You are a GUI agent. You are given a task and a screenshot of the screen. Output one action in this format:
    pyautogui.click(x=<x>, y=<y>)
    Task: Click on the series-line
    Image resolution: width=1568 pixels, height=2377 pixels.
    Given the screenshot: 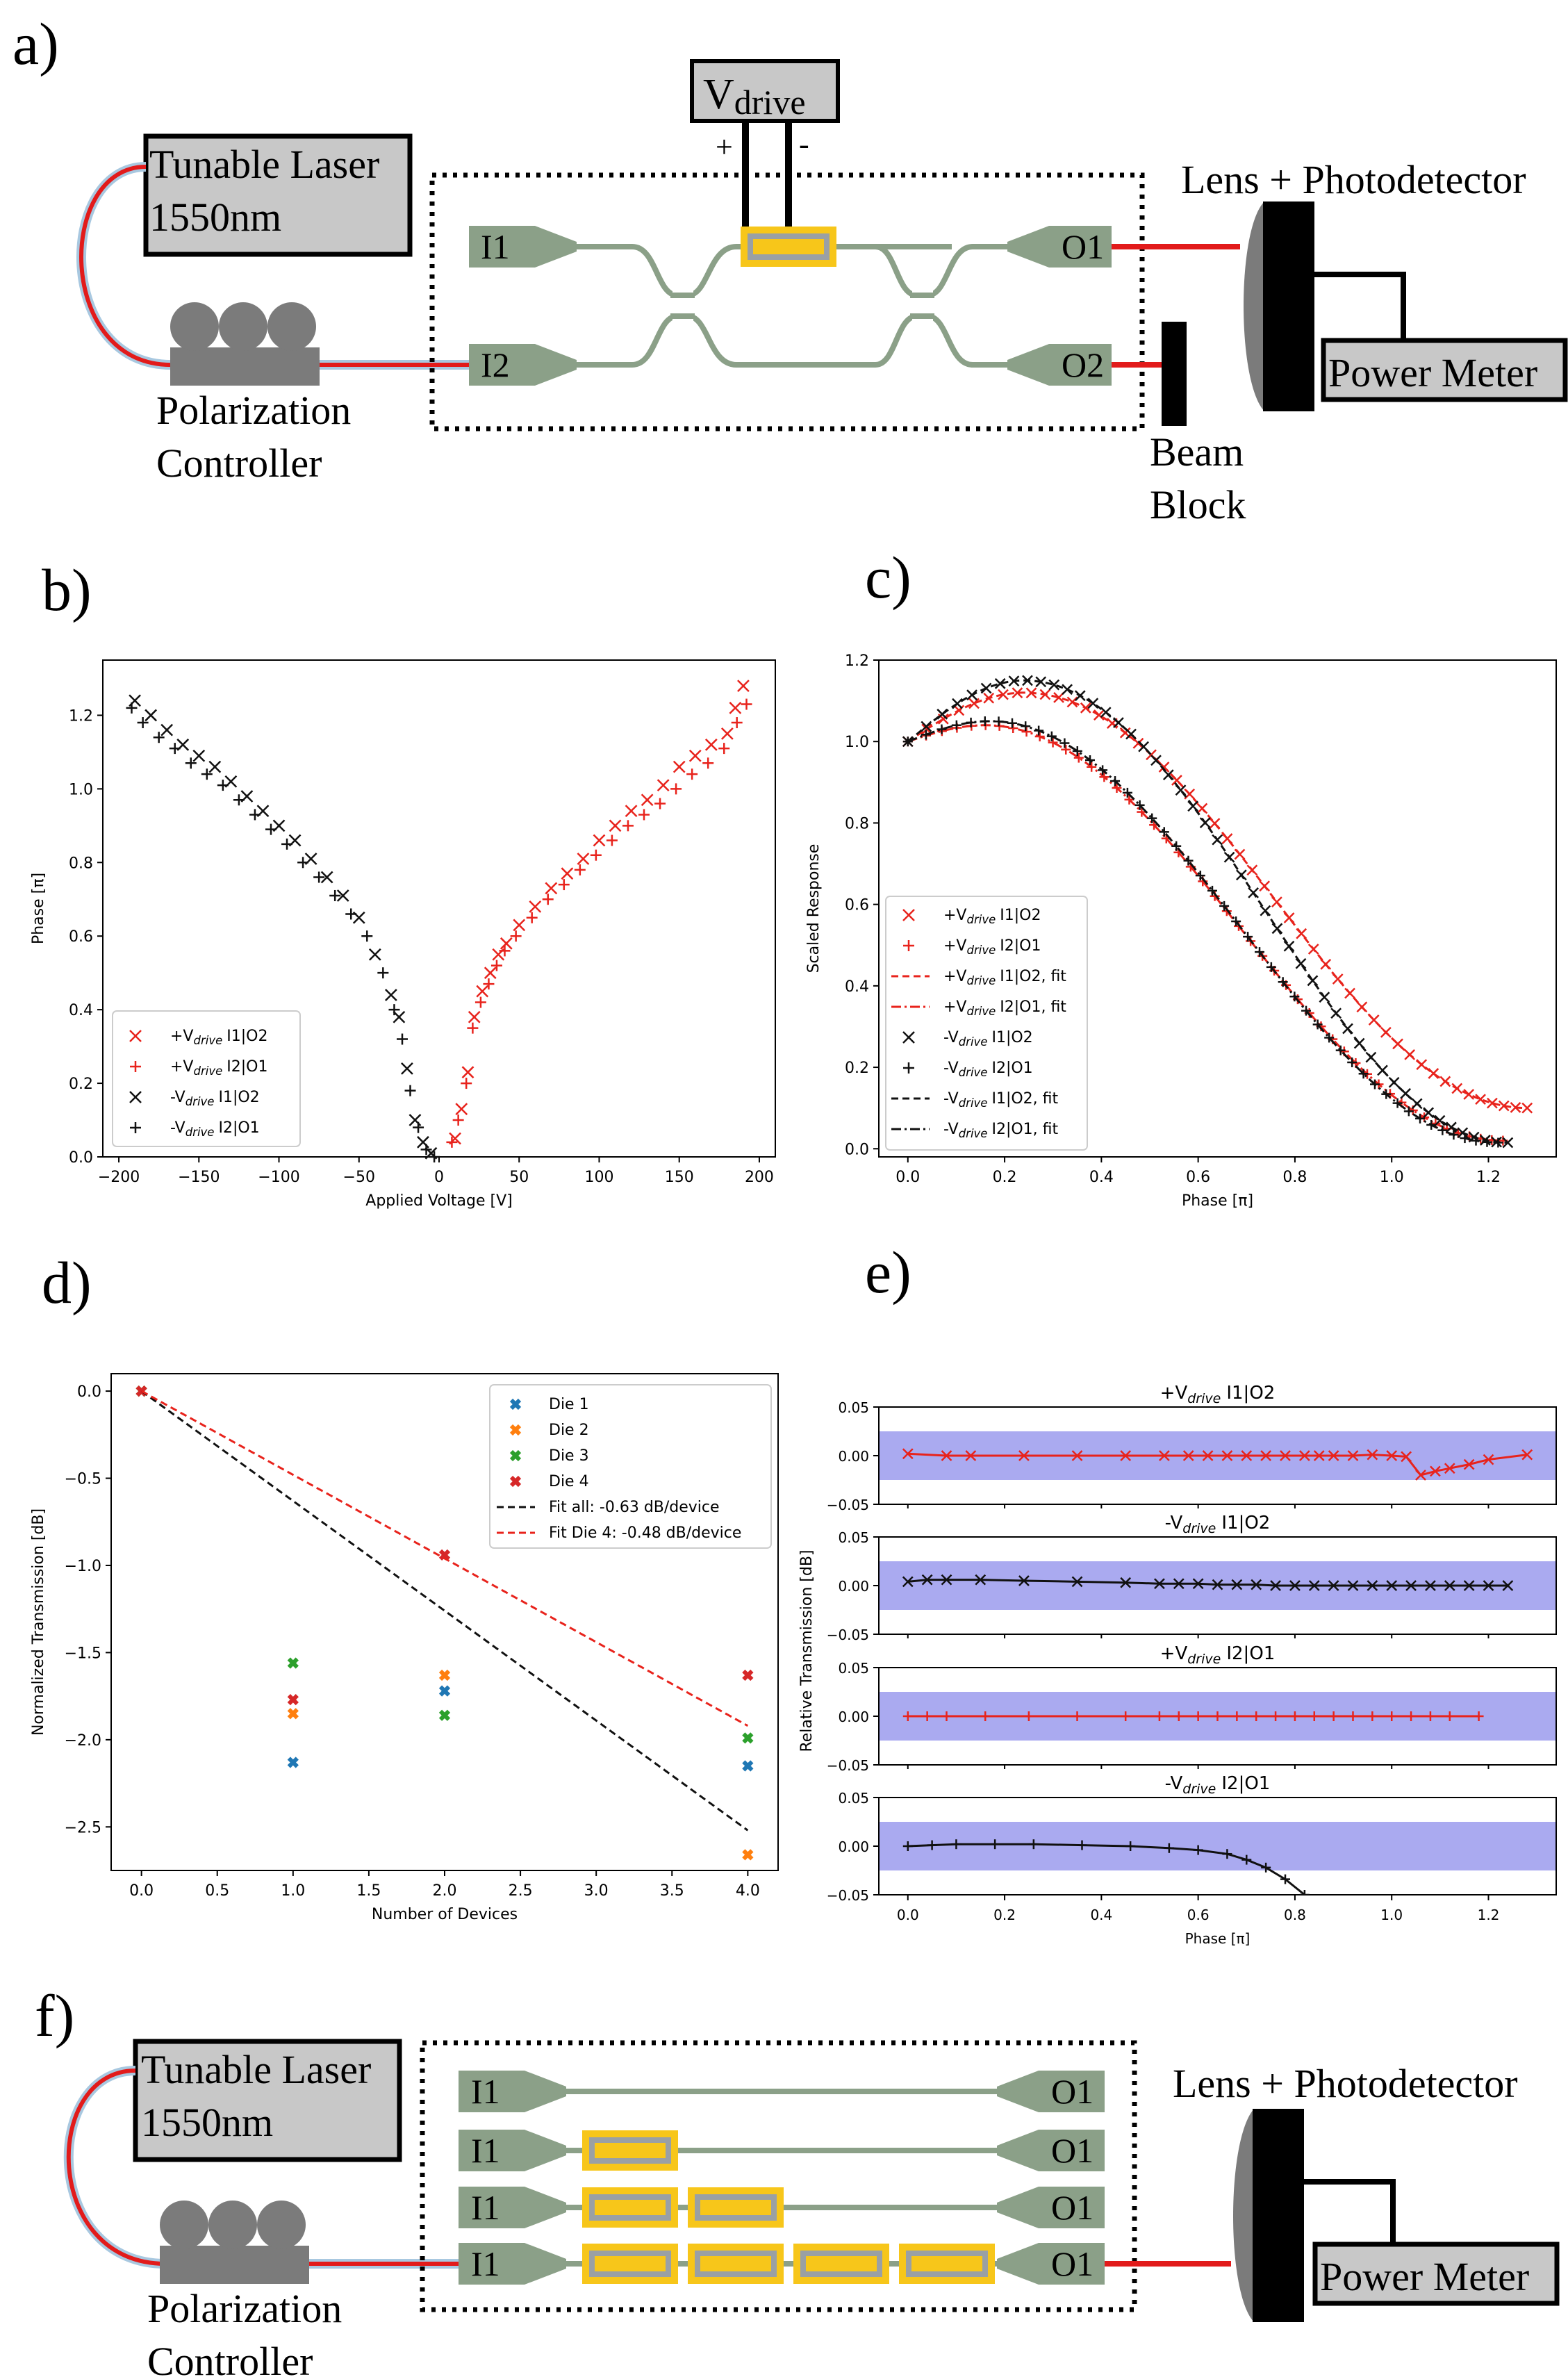 What is the action you would take?
    pyautogui.click(x=1207, y=1583)
    